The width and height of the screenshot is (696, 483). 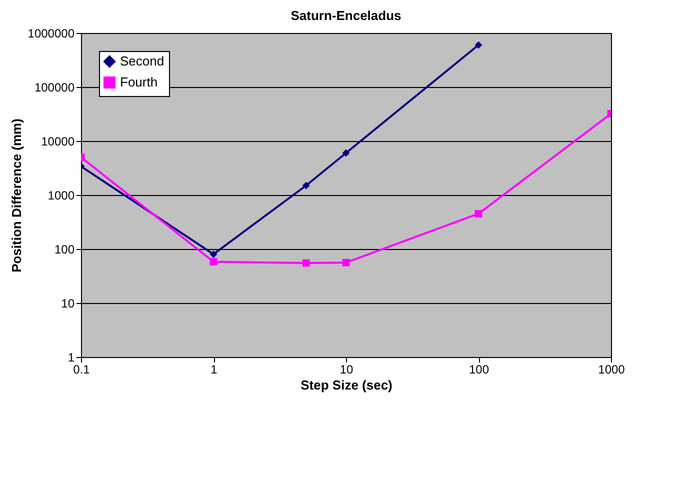 What do you see at coordinates (142, 61) in the screenshot?
I see `legend-label: Second` at bounding box center [142, 61].